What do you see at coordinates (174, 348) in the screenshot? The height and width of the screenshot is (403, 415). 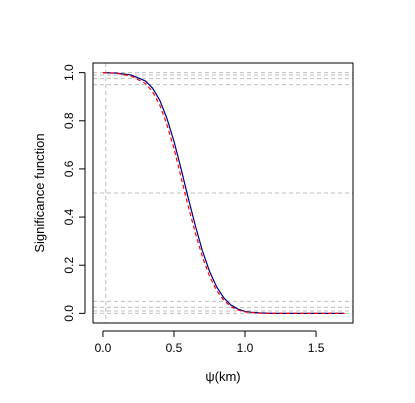 I see `x-tick-label: 0.5` at bounding box center [174, 348].